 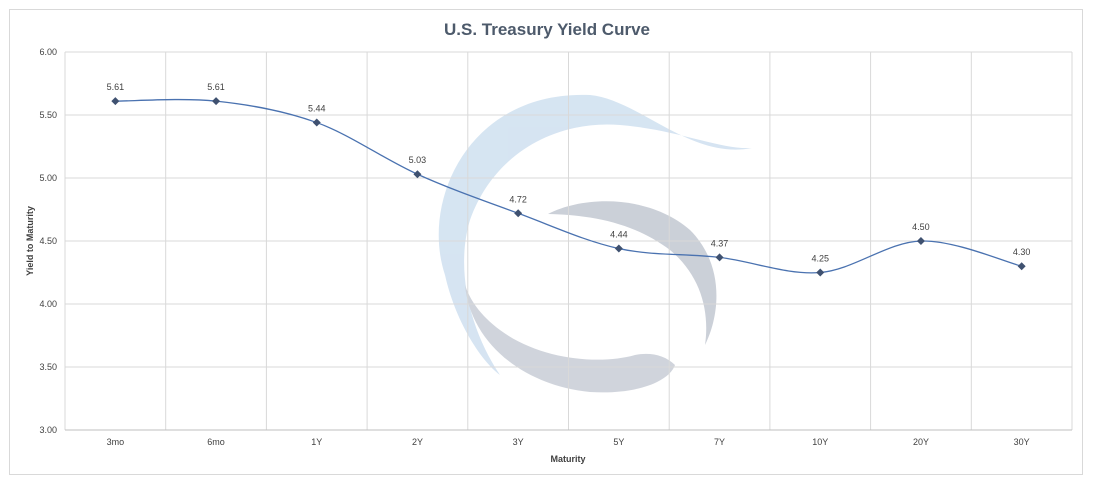 I want to click on x-tick-label: 20Y, so click(x=921, y=442).